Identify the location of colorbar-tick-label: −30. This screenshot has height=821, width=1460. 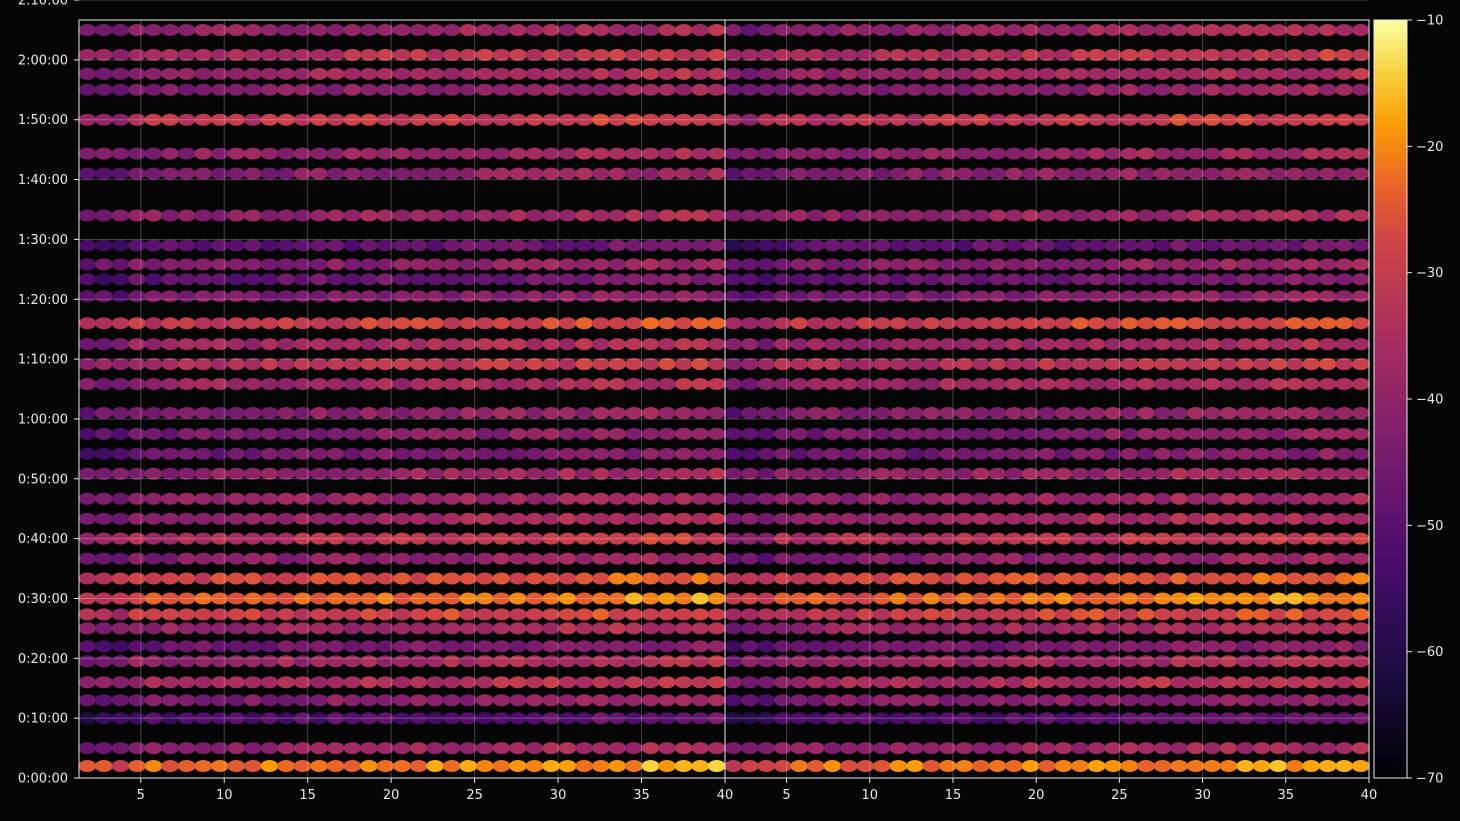
(1429, 273).